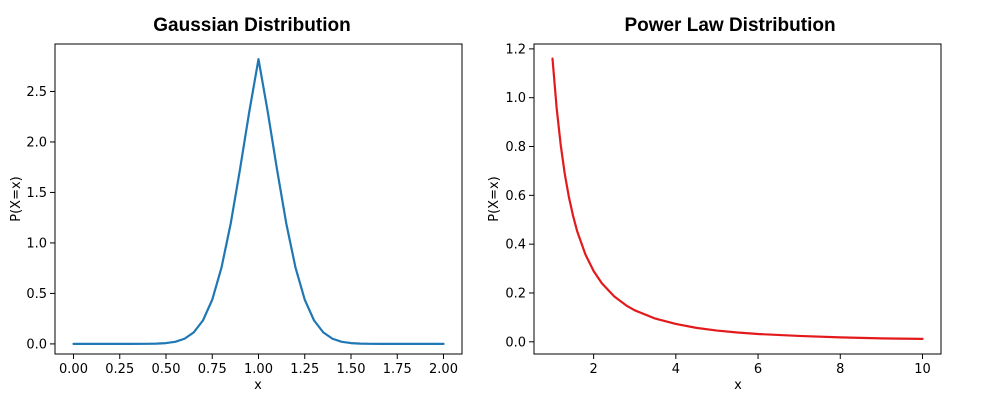 The width and height of the screenshot is (991, 404). Describe the element at coordinates (36, 344) in the screenshot. I see `gaussian-y-tick-label: 0.0` at that location.